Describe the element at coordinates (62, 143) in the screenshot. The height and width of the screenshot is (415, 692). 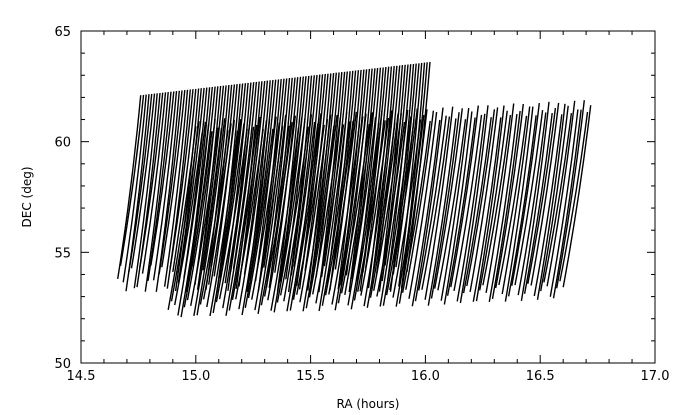
I see `y-tick-label: 60` at that location.